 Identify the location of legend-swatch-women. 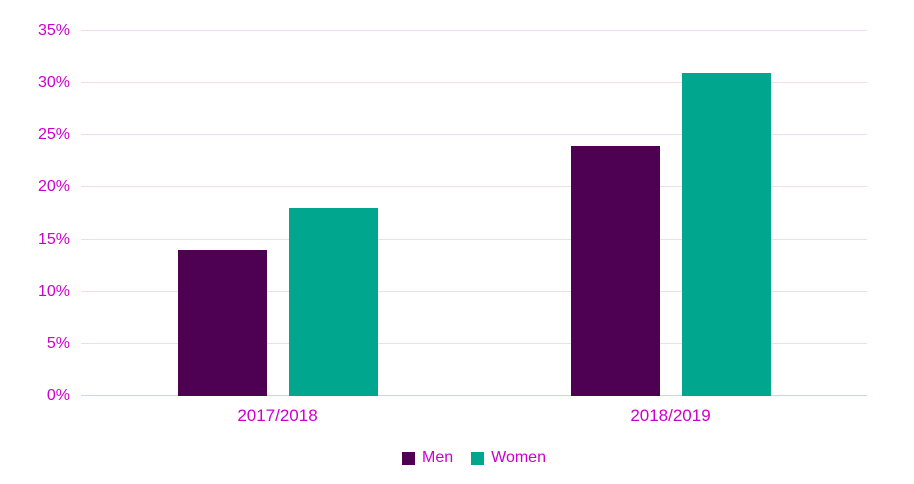
(478, 458).